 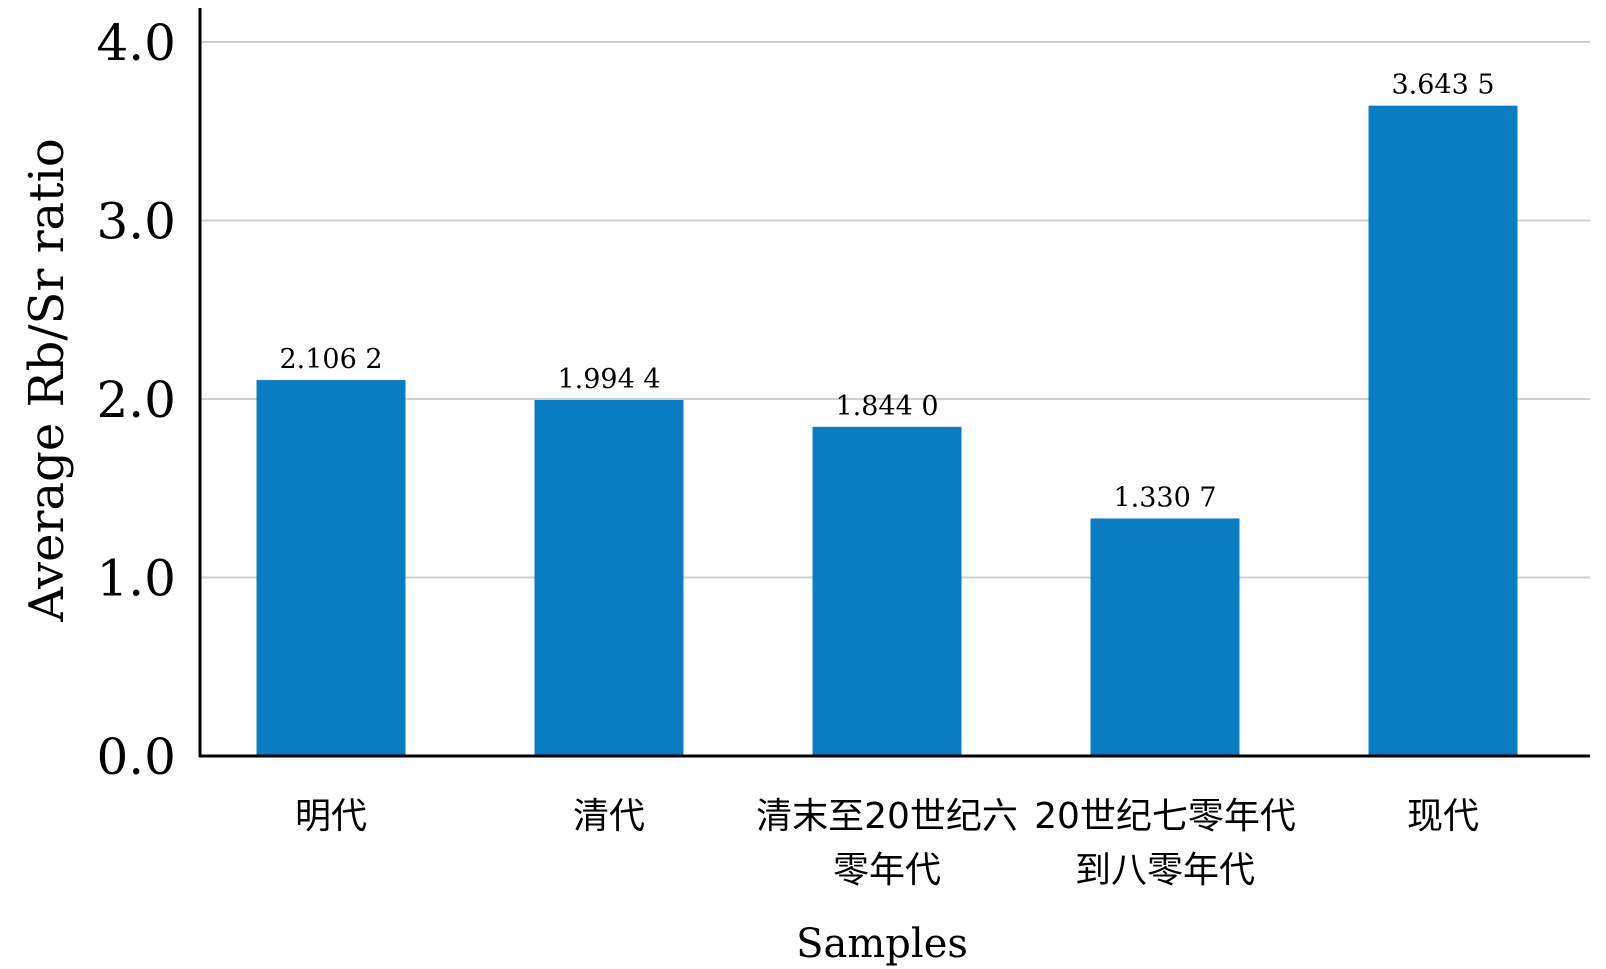 I want to click on y-tick-label: 1.0, so click(x=136, y=579).